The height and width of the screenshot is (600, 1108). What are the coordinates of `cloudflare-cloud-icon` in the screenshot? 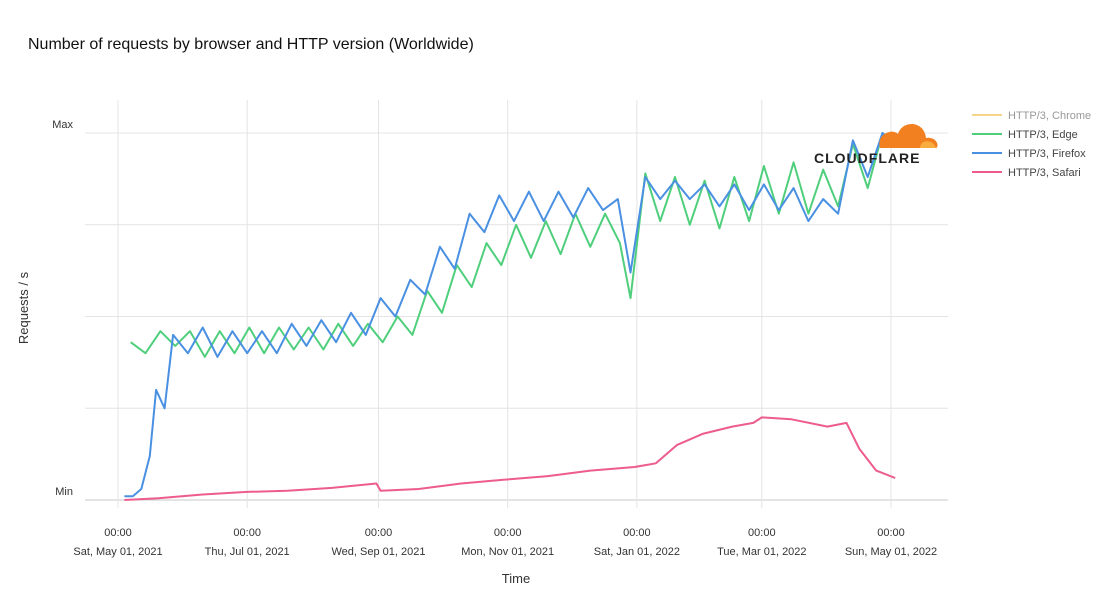 It's located at (908, 135).